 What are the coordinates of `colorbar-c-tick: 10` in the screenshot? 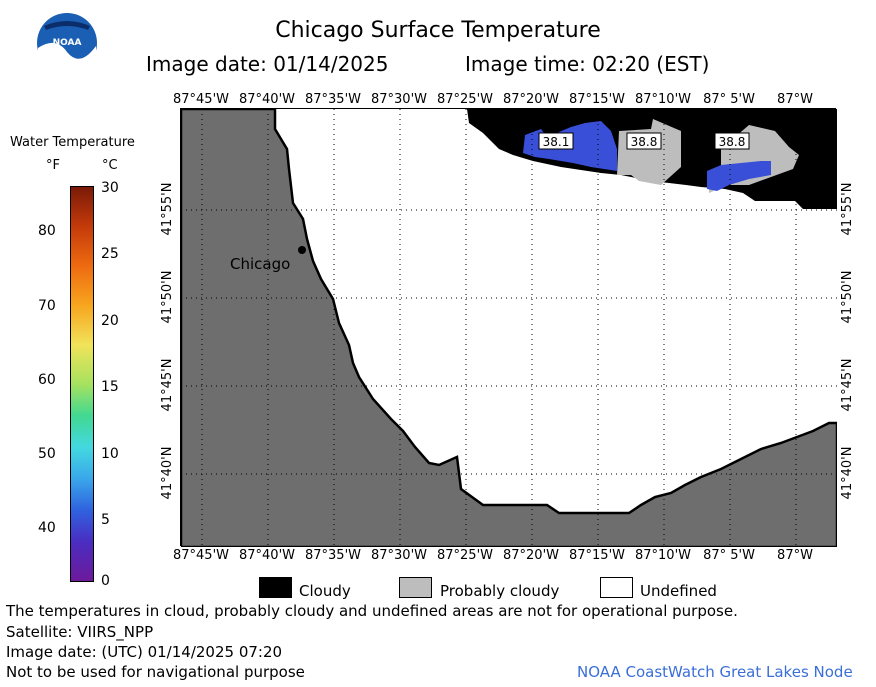 It's located at (110, 454).